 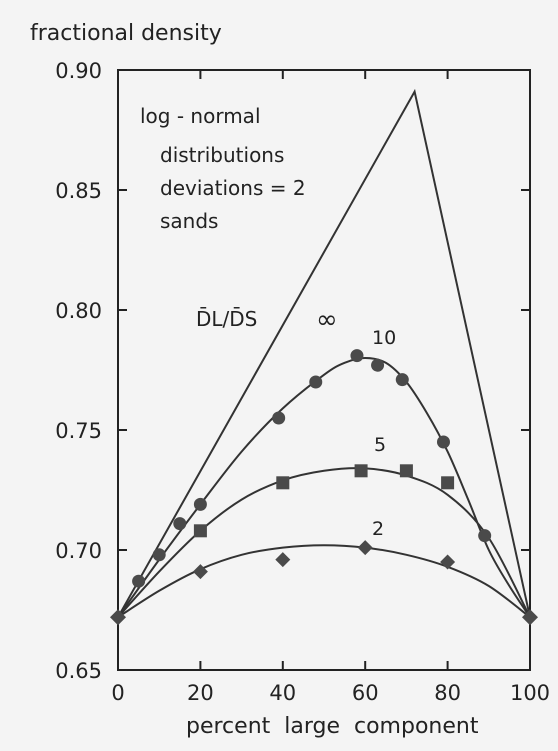 What do you see at coordinates (78, 431) in the screenshot?
I see `y-tick-label: 0.75` at bounding box center [78, 431].